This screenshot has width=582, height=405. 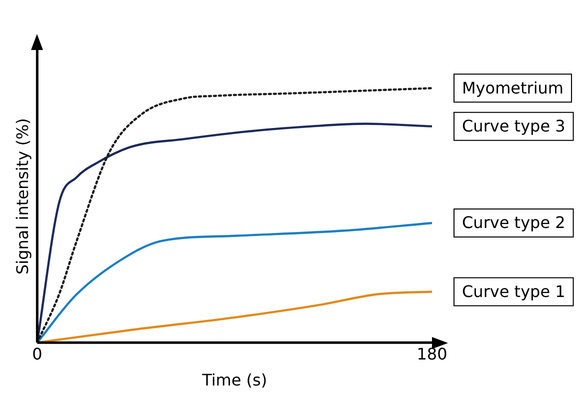 I want to click on x-tick-label: 0, so click(x=37, y=354).